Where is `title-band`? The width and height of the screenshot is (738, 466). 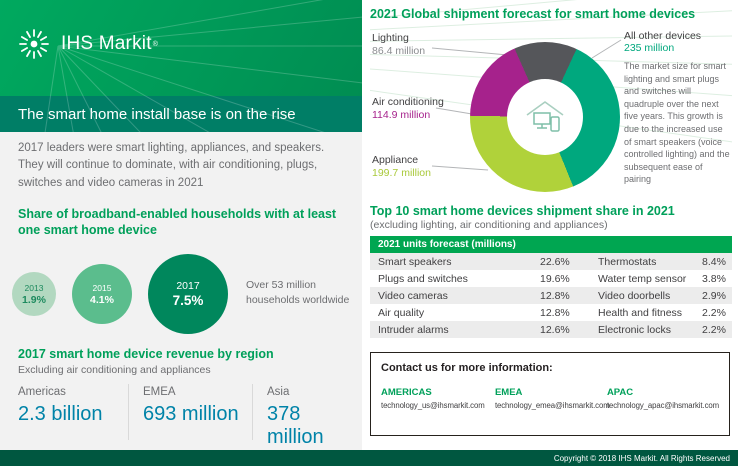
title-band is located at coordinates (181, 114).